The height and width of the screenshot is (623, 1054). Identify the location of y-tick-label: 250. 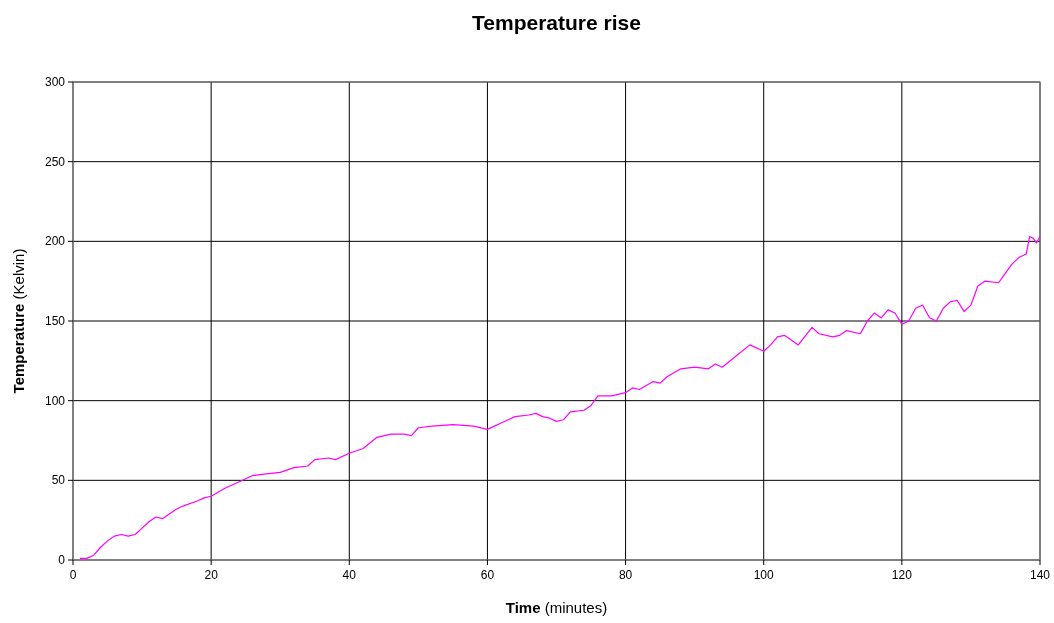
(55, 161).